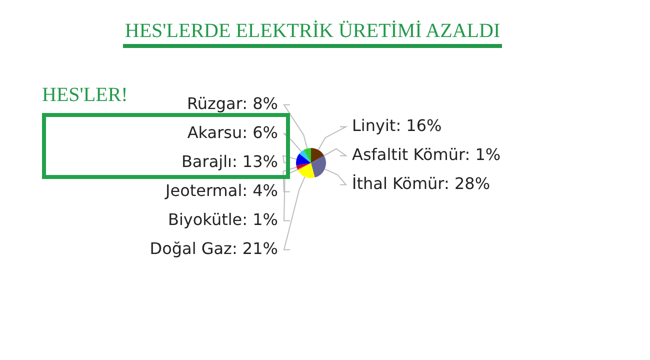 The height and width of the screenshot is (360, 650). What do you see at coordinates (421, 183) in the screenshot?
I see `slice-label: İthal Kömür: 28%` at bounding box center [421, 183].